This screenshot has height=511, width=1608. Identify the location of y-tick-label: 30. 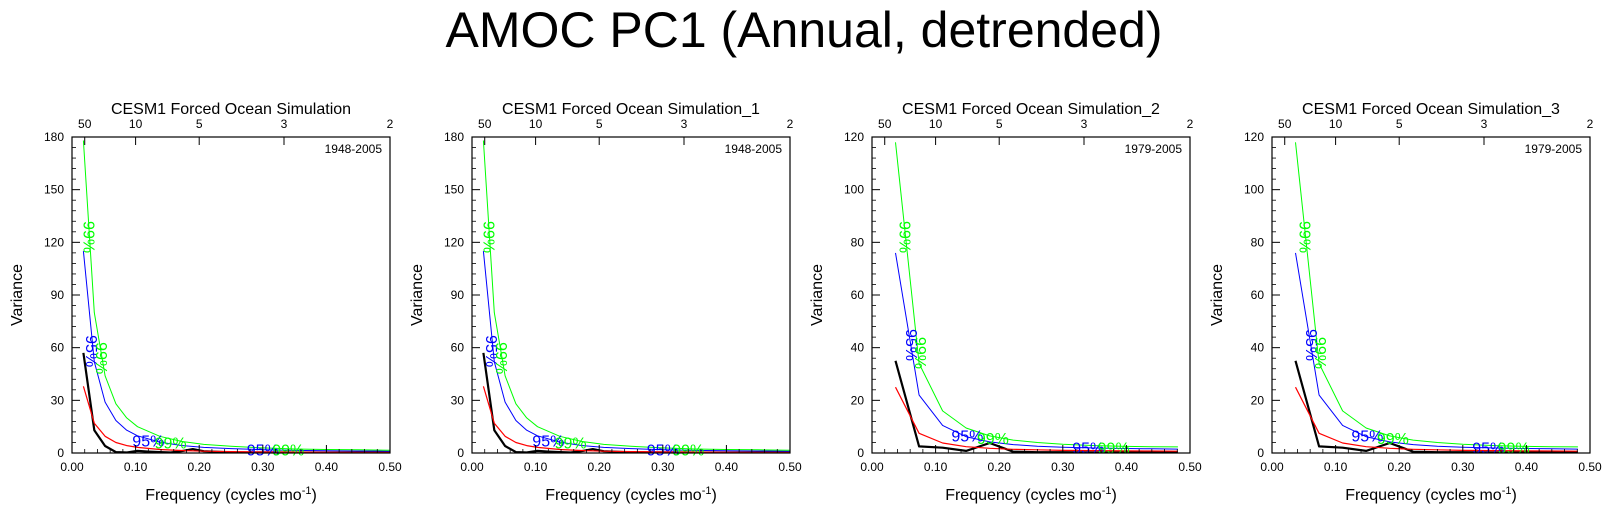
(458, 400).